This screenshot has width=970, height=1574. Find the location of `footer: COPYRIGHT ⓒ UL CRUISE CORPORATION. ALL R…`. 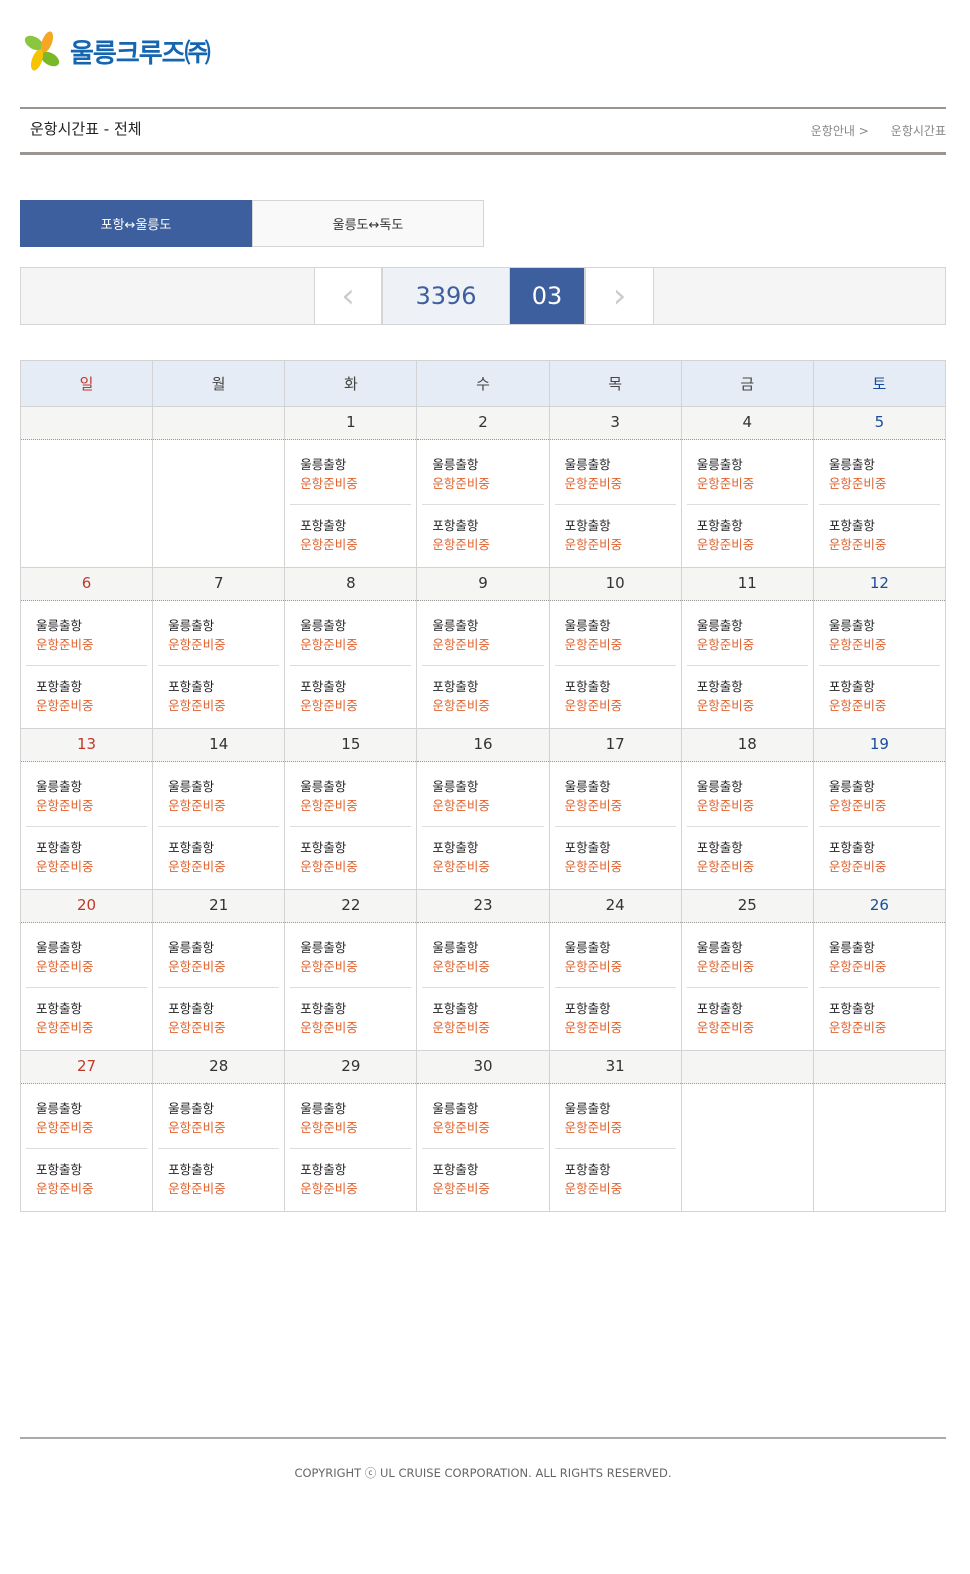

footer: COPYRIGHT ⓒ UL CRUISE CORPORATION. ALL R… is located at coordinates (483, 1459).